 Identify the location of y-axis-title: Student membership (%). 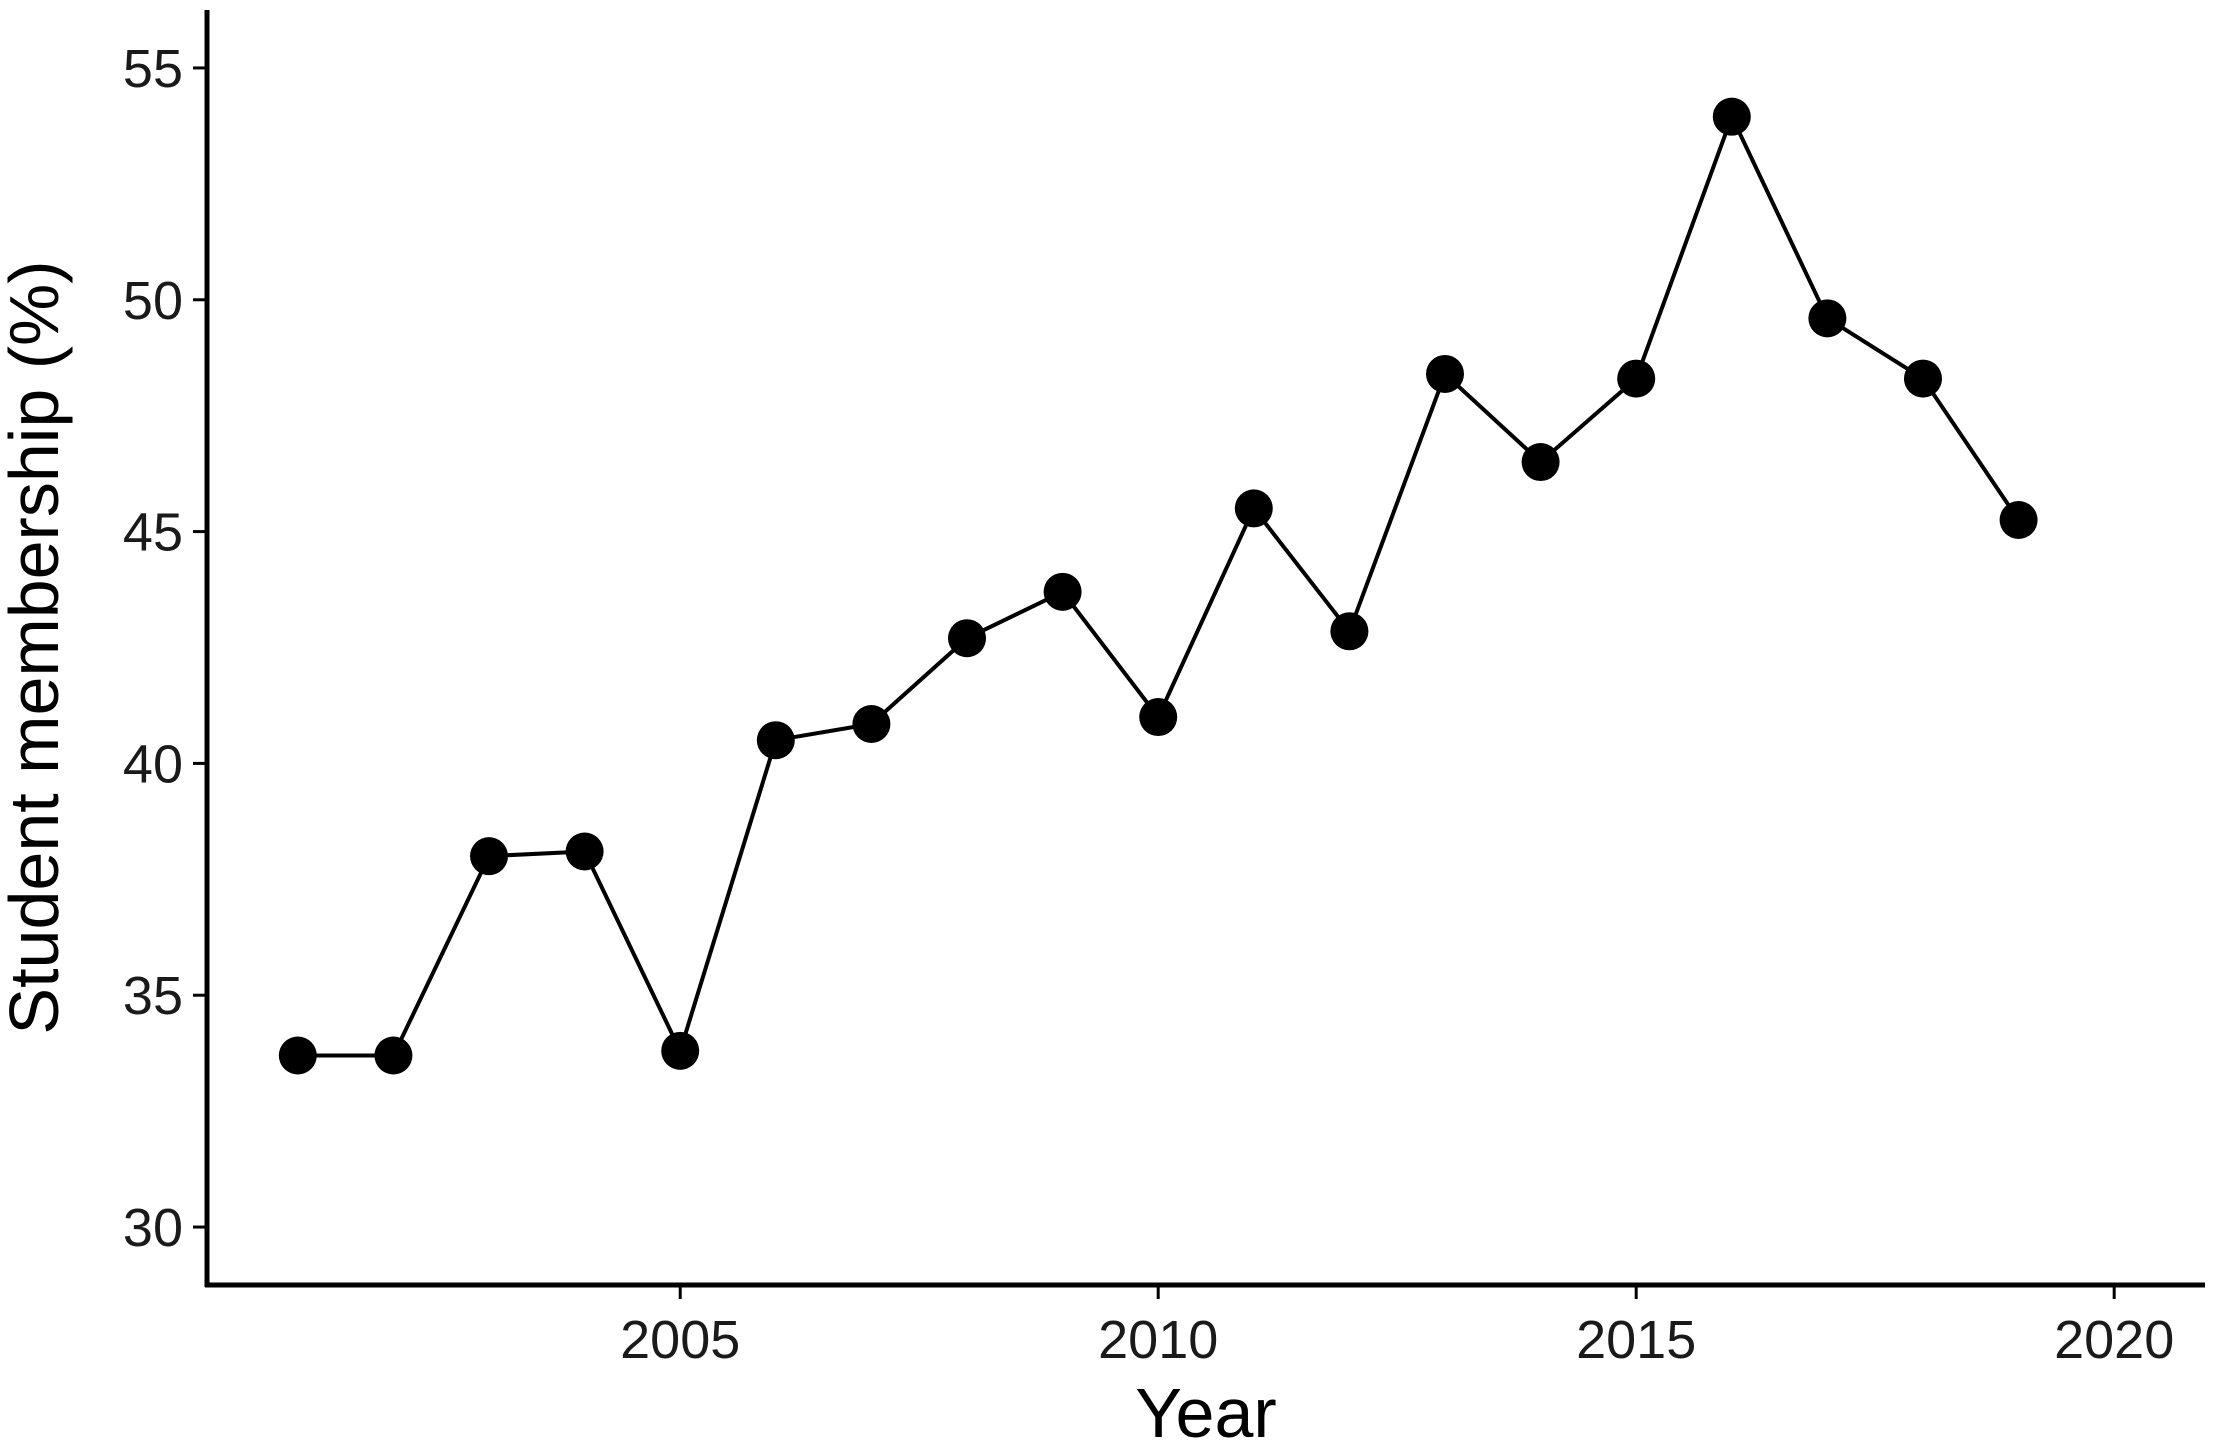
(36, 647).